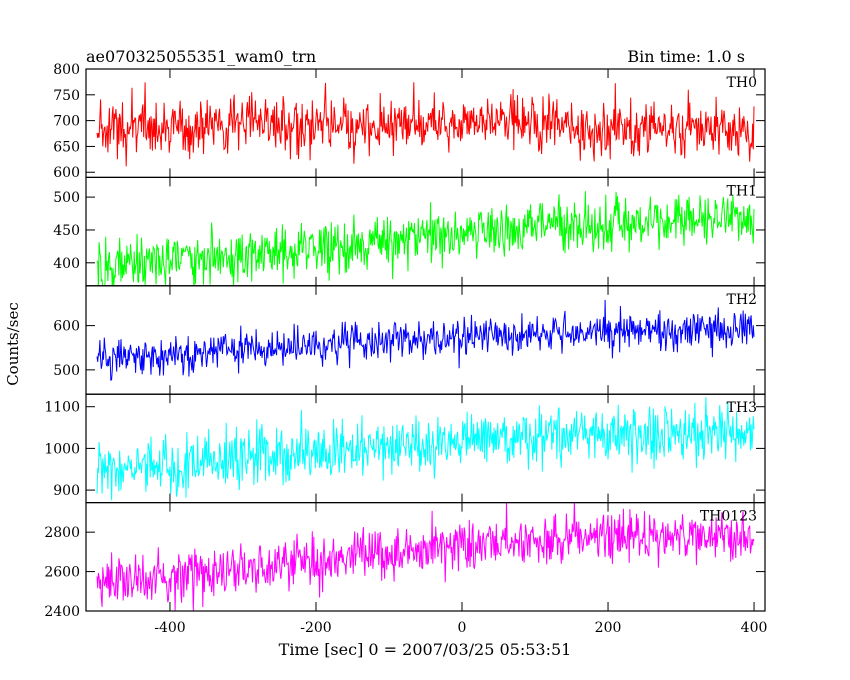 This screenshot has height=680, width=850. Describe the element at coordinates (425, 238) in the screenshot. I see `series-line-th1` at that location.